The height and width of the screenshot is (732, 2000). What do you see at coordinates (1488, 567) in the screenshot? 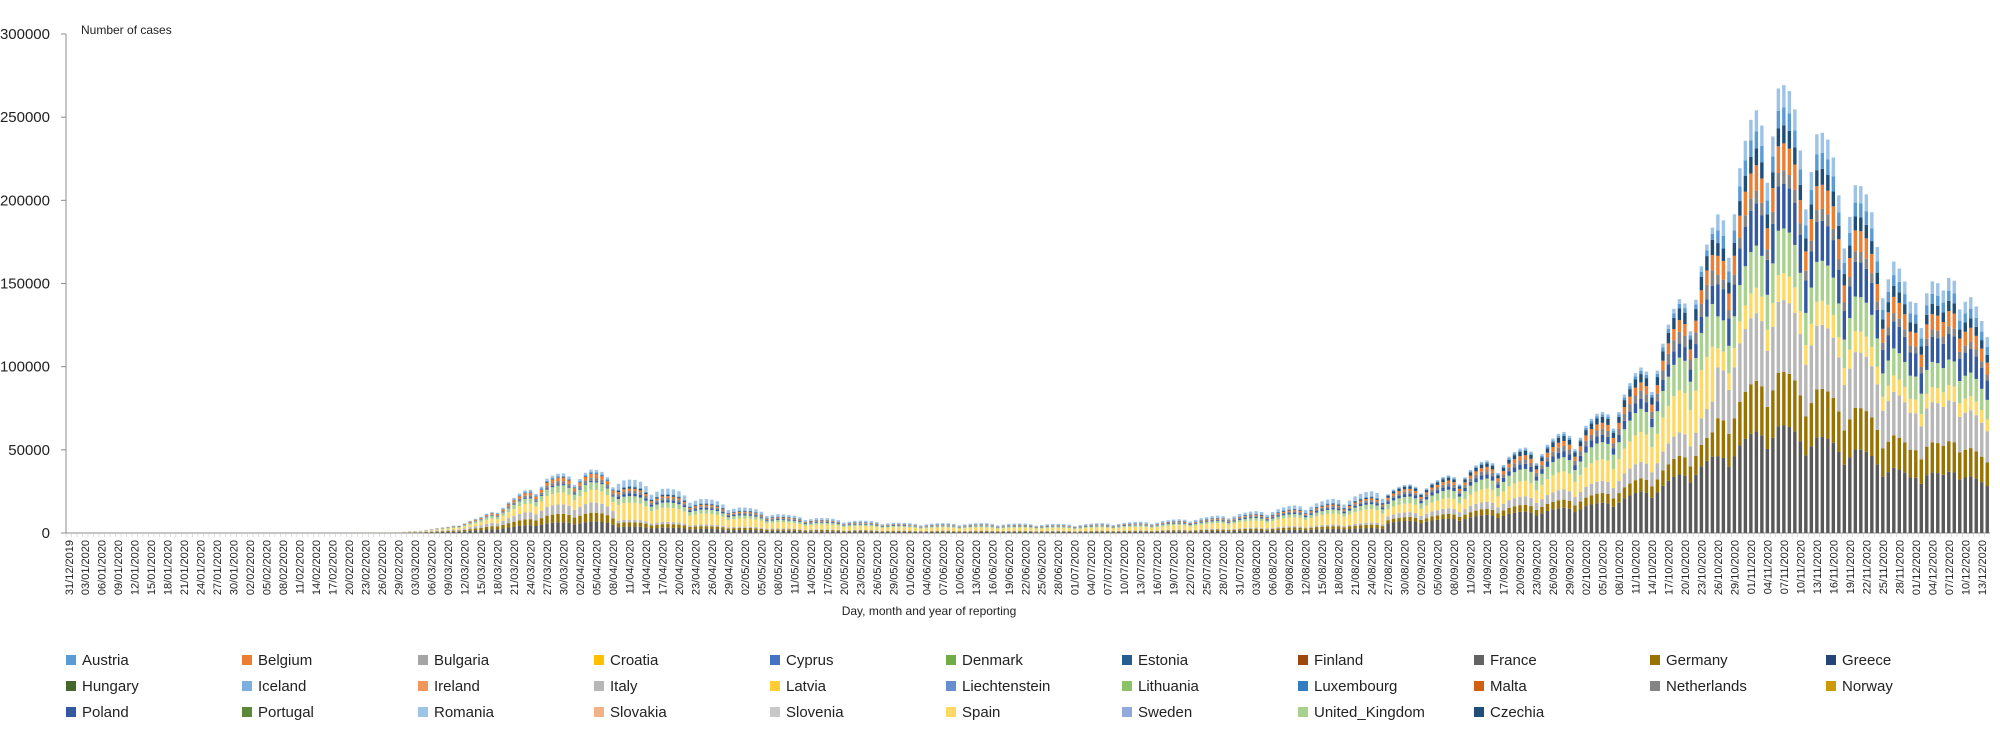
I see `x-tick-label: 14/09/2020` at bounding box center [1488, 567].